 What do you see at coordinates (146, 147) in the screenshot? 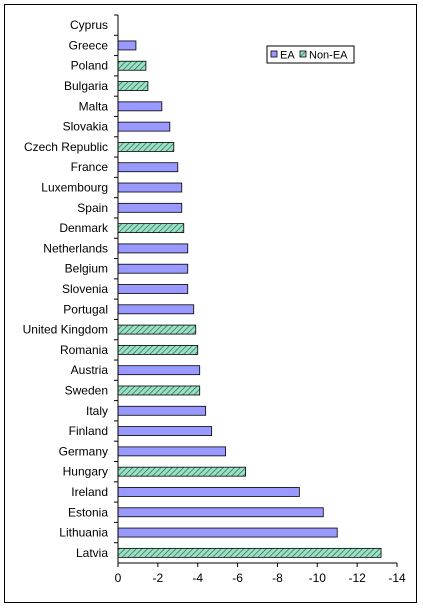
I see `bar-czech-republic` at bounding box center [146, 147].